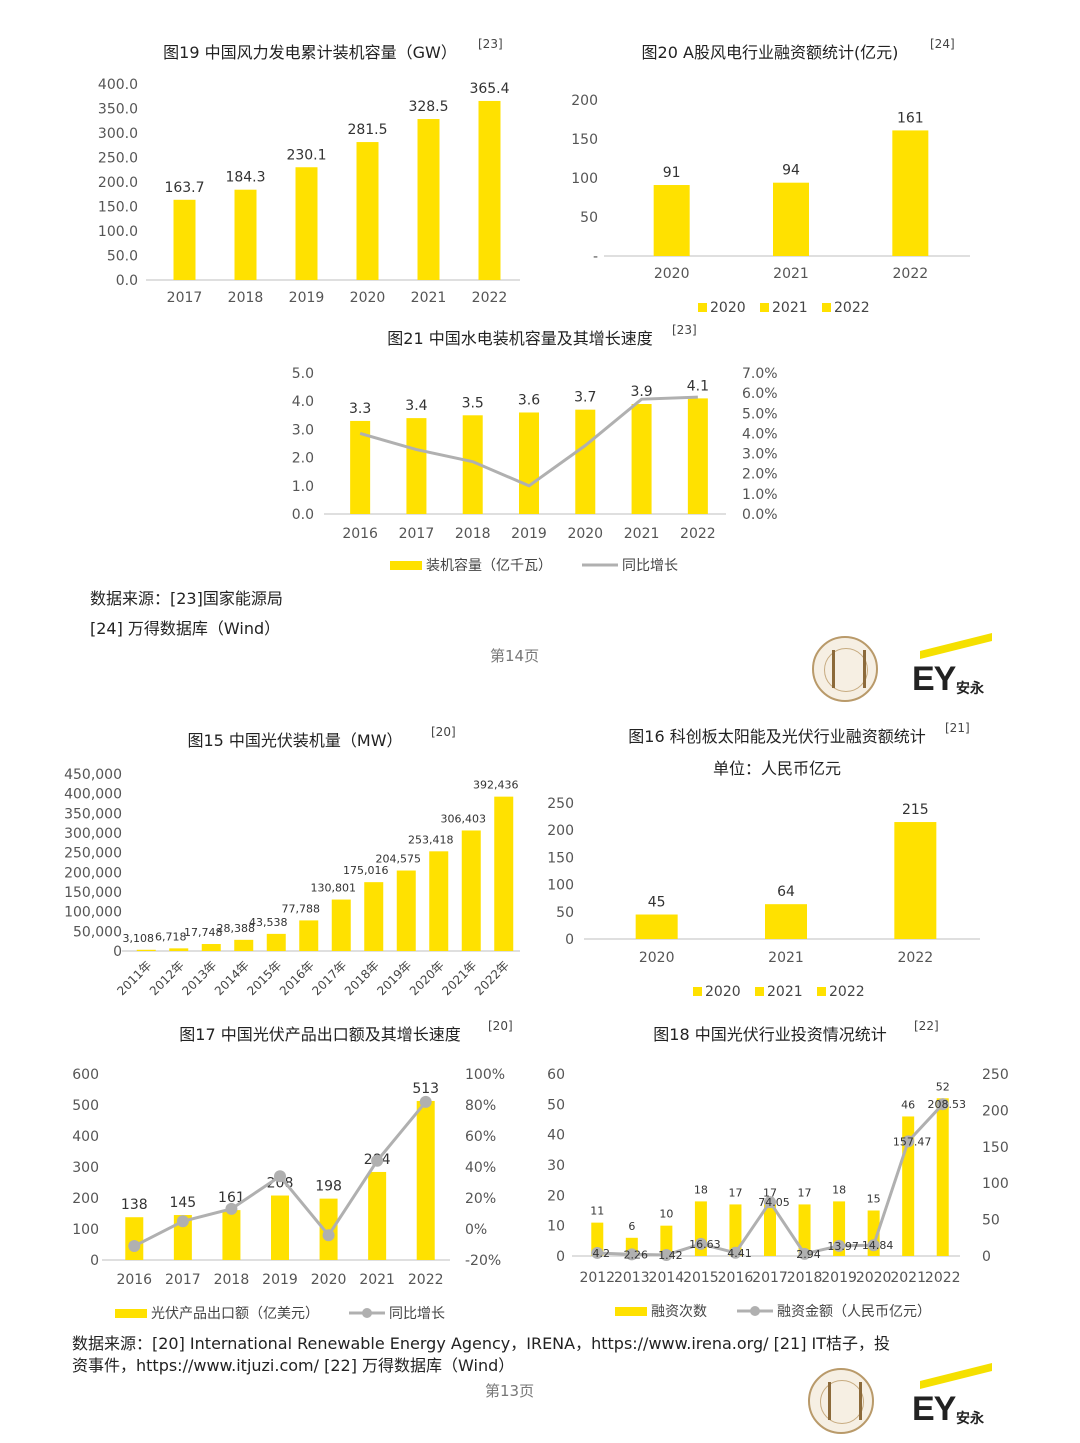 The width and height of the screenshot is (1080, 1443). What do you see at coordinates (184, 188) in the screenshot?
I see `bar-value-label: 163.7` at bounding box center [184, 188].